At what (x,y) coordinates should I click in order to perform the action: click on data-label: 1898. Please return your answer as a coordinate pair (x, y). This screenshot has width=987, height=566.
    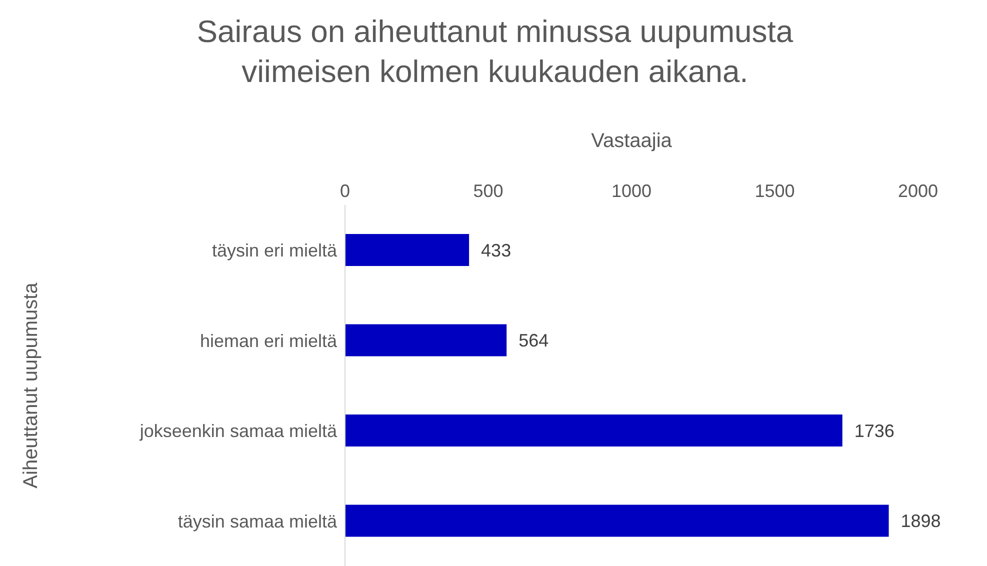
    Looking at the image, I should click on (920, 521).